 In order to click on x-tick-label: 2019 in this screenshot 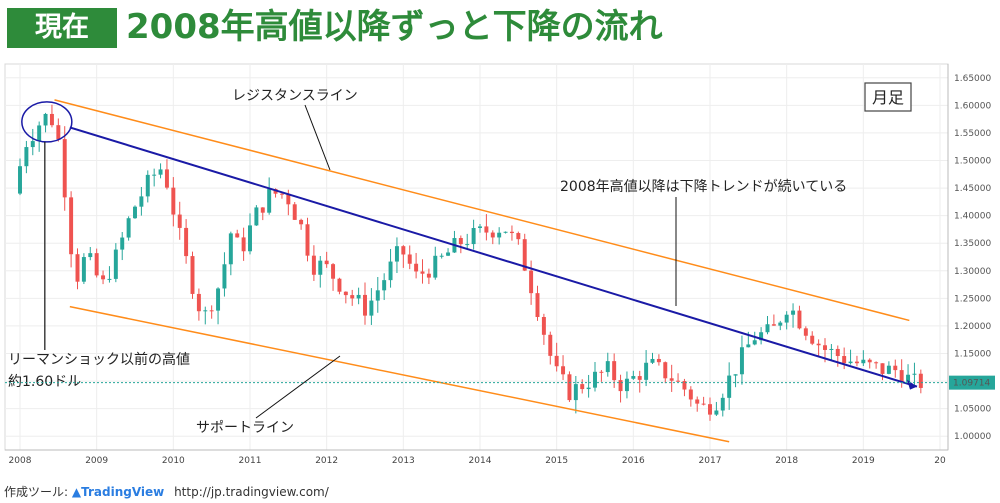, I will do `click(863, 461)`.